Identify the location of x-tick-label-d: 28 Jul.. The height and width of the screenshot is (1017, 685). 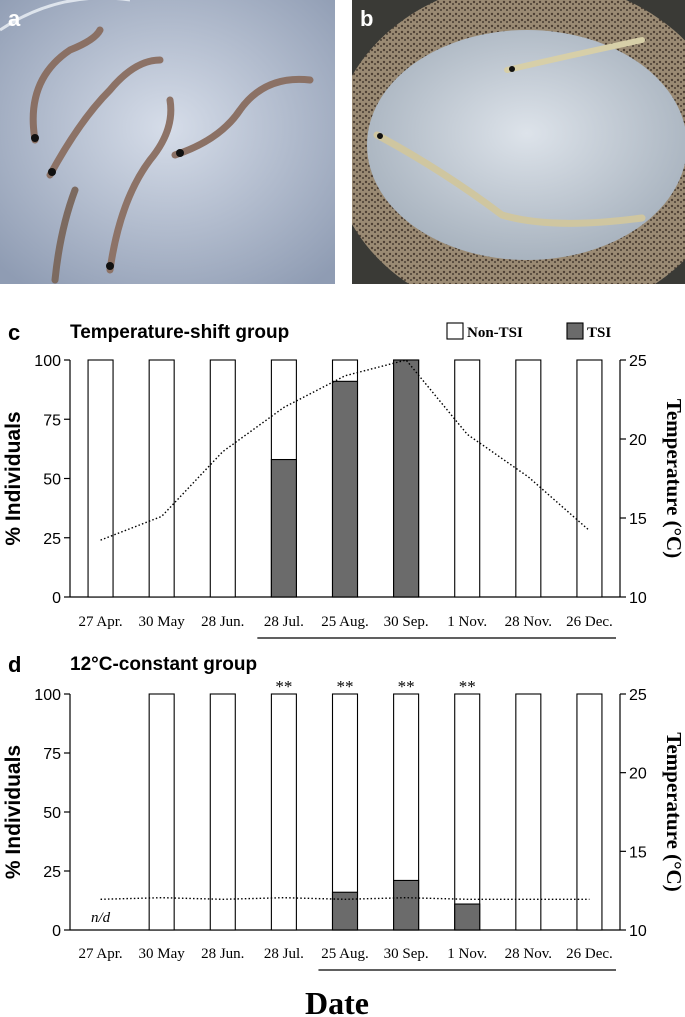
(284, 954).